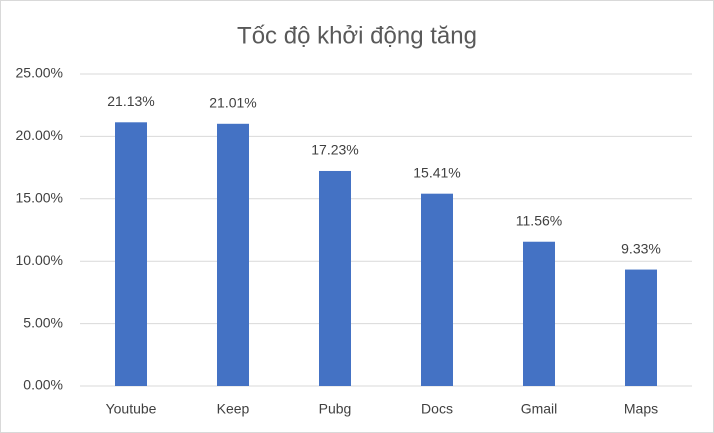  What do you see at coordinates (334, 150) in the screenshot?
I see `data-label: 17.23%` at bounding box center [334, 150].